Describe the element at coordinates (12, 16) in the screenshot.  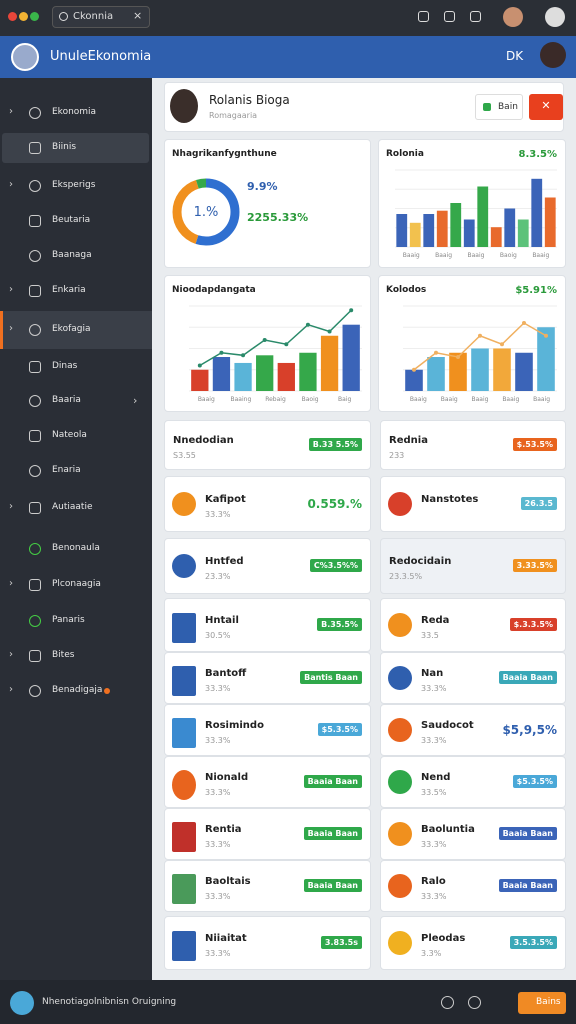
I see `window-dot` at that location.